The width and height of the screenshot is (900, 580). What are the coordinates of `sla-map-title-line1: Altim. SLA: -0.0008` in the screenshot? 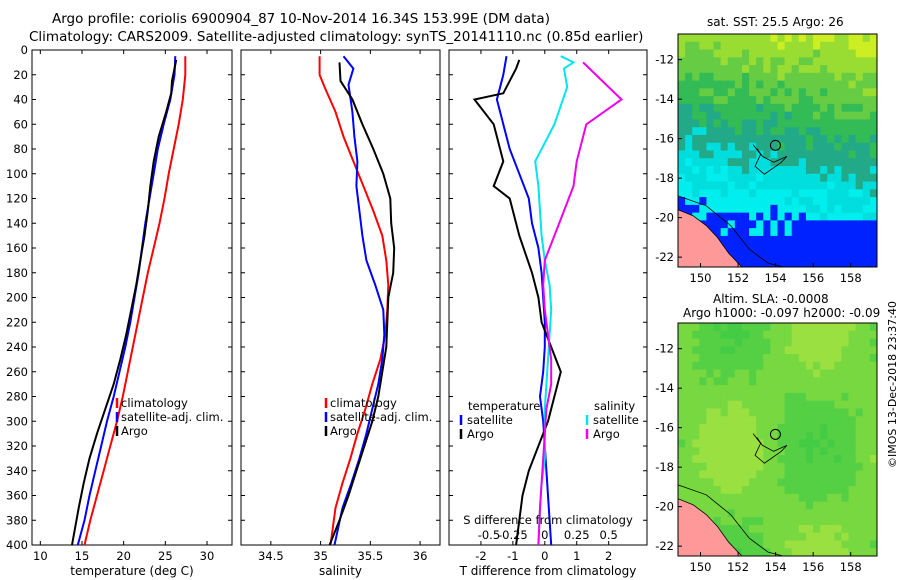 It's located at (771, 299).